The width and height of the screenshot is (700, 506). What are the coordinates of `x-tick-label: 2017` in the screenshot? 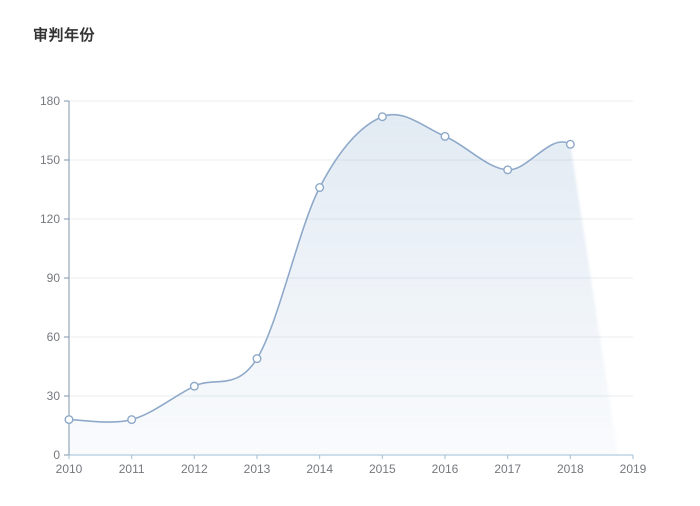 It's located at (507, 469).